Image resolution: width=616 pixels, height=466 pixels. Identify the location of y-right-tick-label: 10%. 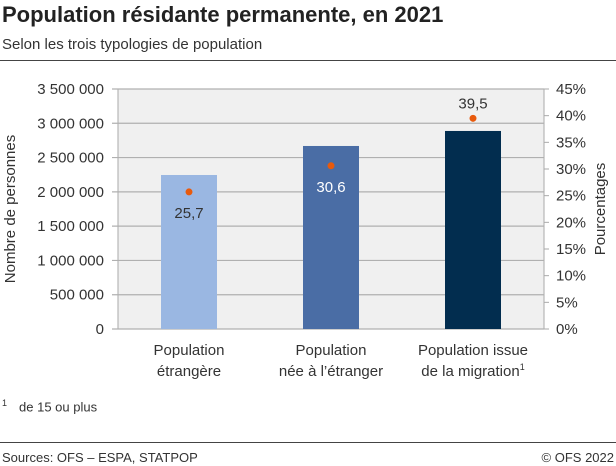
(571, 276).